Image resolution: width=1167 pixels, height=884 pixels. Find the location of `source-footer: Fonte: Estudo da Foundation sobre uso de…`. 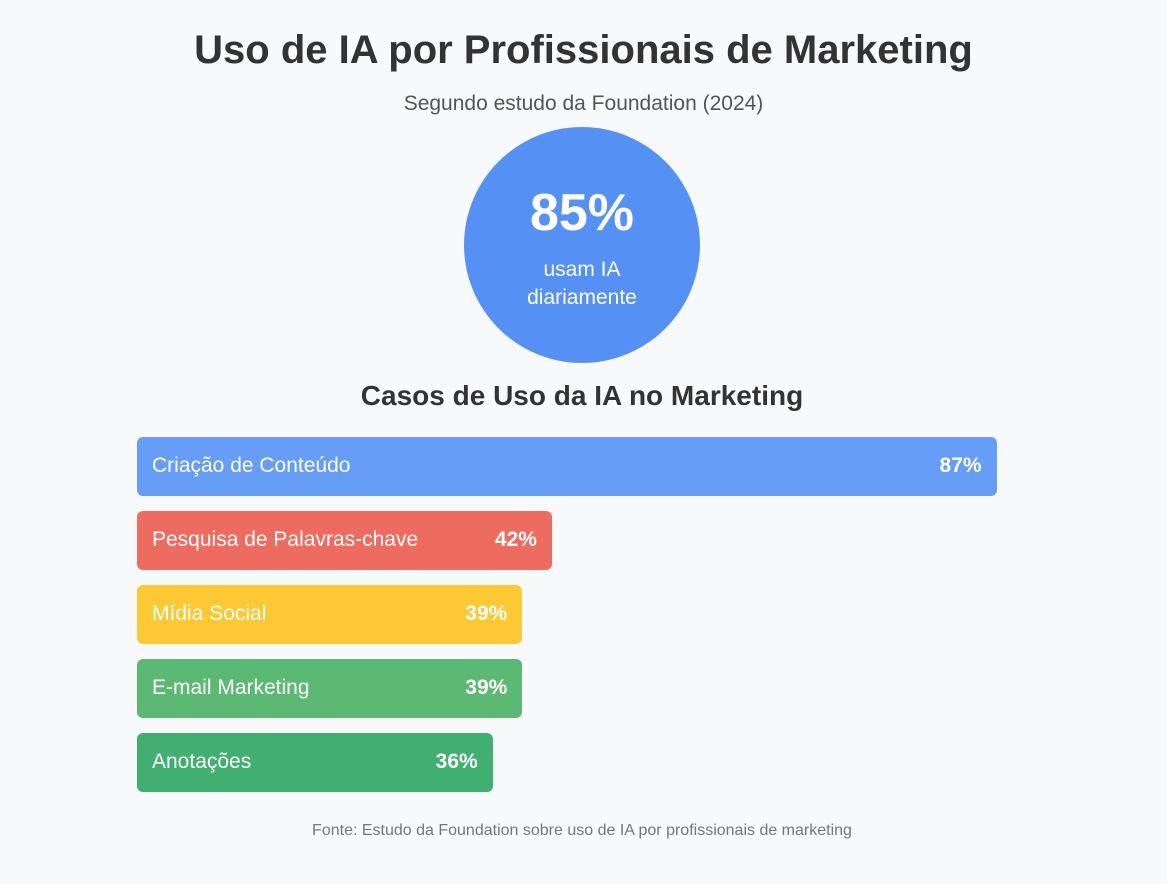

source-footer: Fonte: Estudo da Foundation sobre uso de… is located at coordinates (582, 830).